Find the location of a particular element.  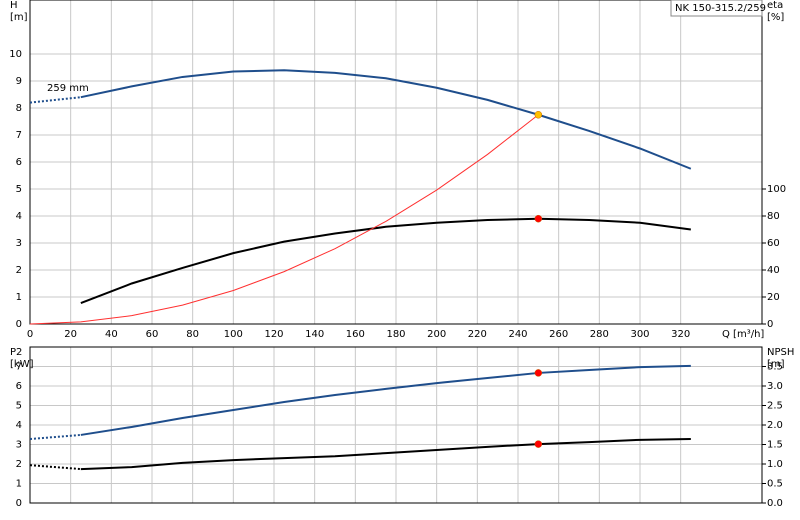

y-axis-label: H is located at coordinates (14, 5).